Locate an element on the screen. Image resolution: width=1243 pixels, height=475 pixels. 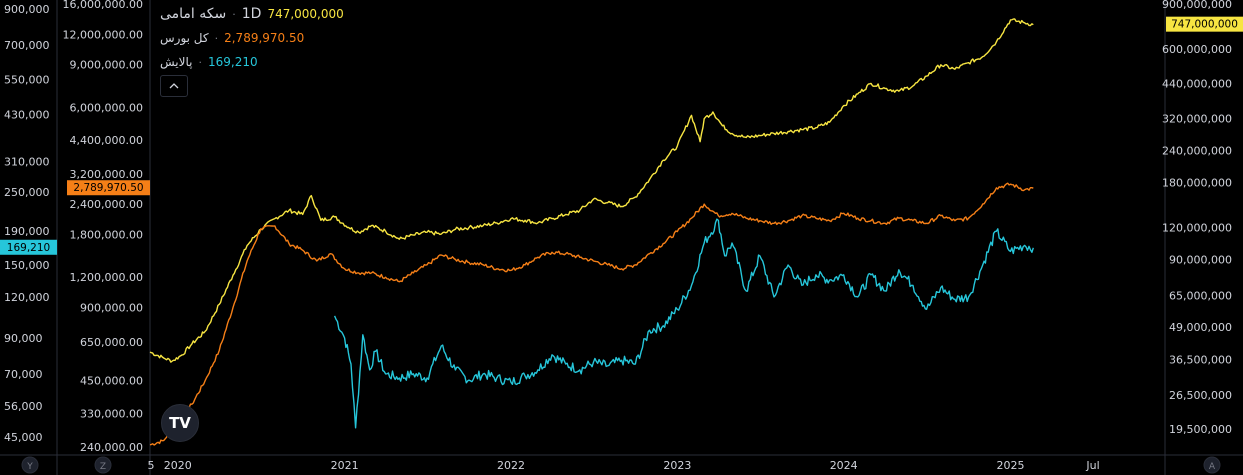
x-tick-label: Jul is located at coordinates (1092, 465).